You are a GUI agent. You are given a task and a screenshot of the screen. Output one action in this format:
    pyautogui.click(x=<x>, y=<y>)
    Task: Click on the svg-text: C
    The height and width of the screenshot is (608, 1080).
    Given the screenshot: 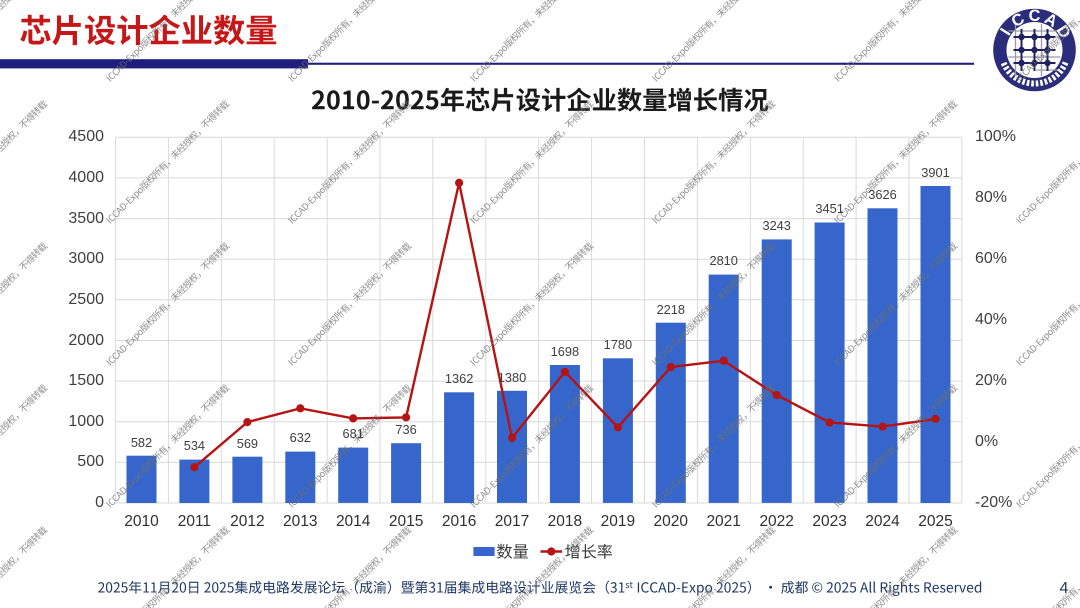 What is the action you would take?
    pyautogui.click(x=1035, y=16)
    